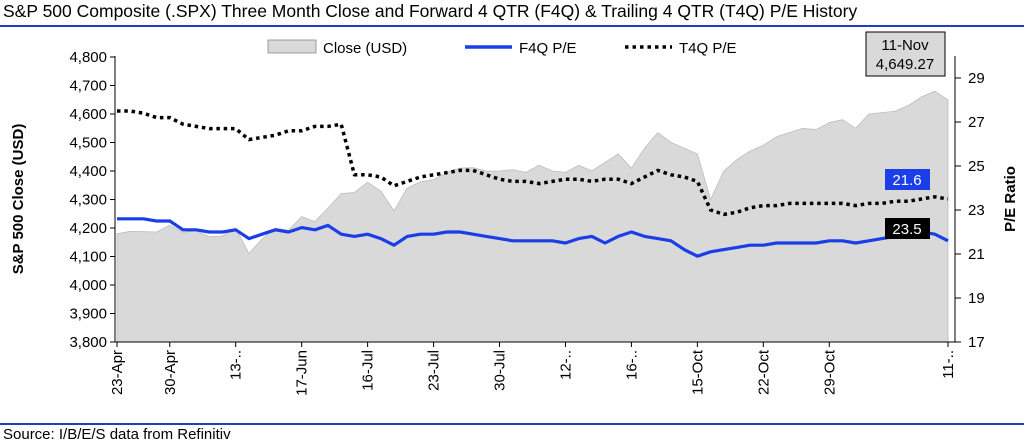 Image resolution: width=1024 pixels, height=447 pixels. Describe the element at coordinates (88, 86) in the screenshot. I see `left-tick-label: 4,700` at that location.